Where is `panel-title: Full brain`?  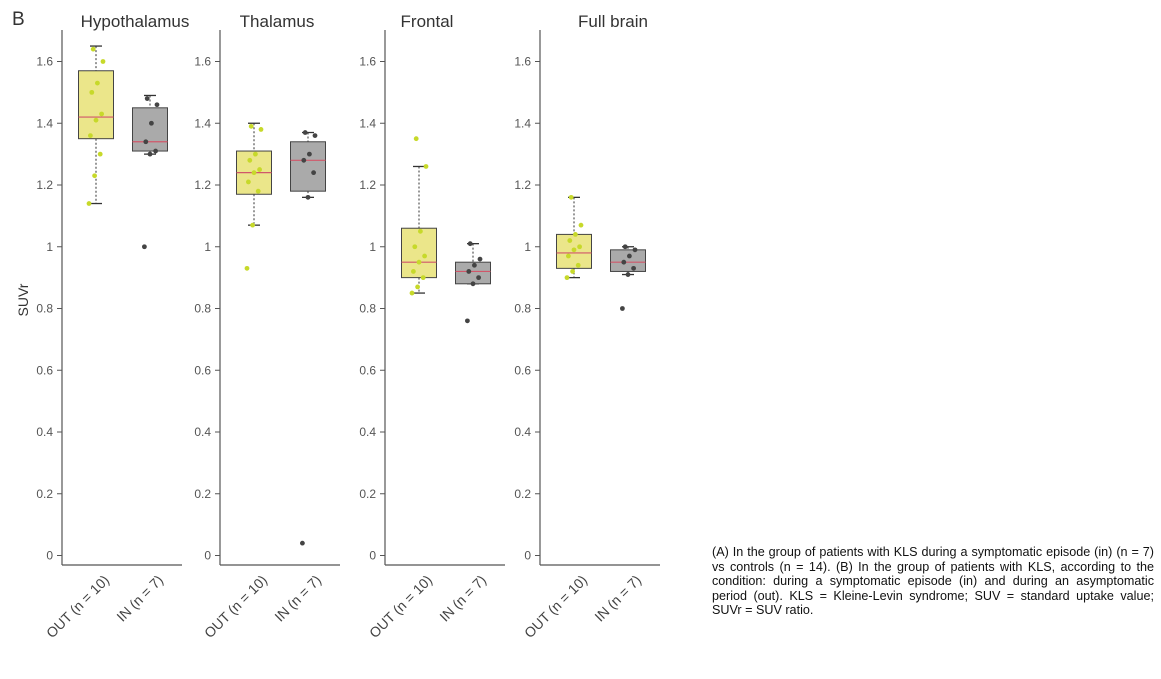
panel-title: Full brain is located at coordinates (613, 21).